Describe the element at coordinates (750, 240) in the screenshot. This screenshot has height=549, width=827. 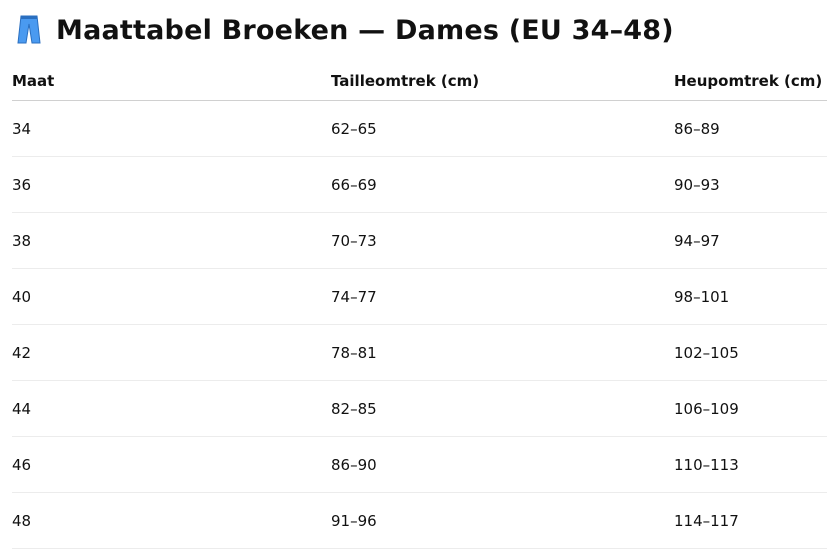
I see `cell-hip: 94–97` at that location.